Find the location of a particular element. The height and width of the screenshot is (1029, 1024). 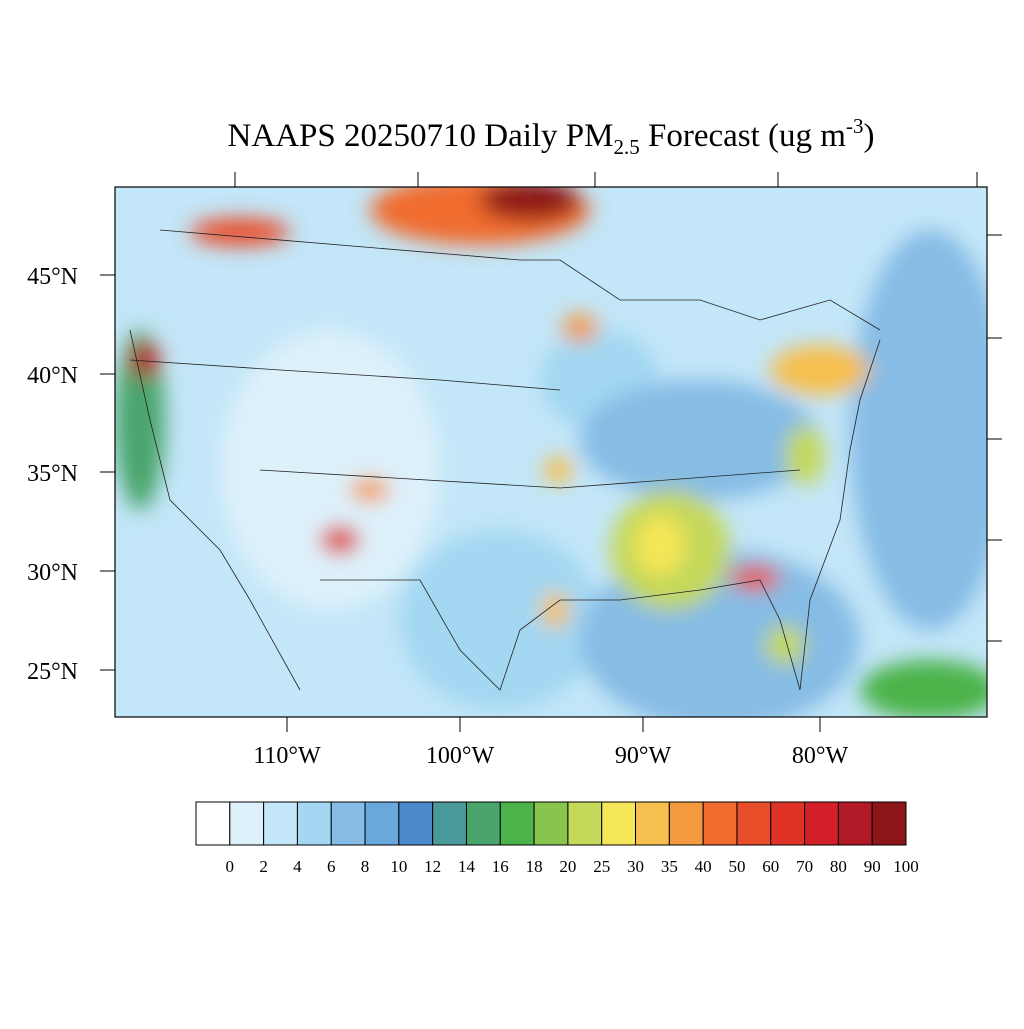

colorbar-label: 70 is located at coordinates (804, 866).